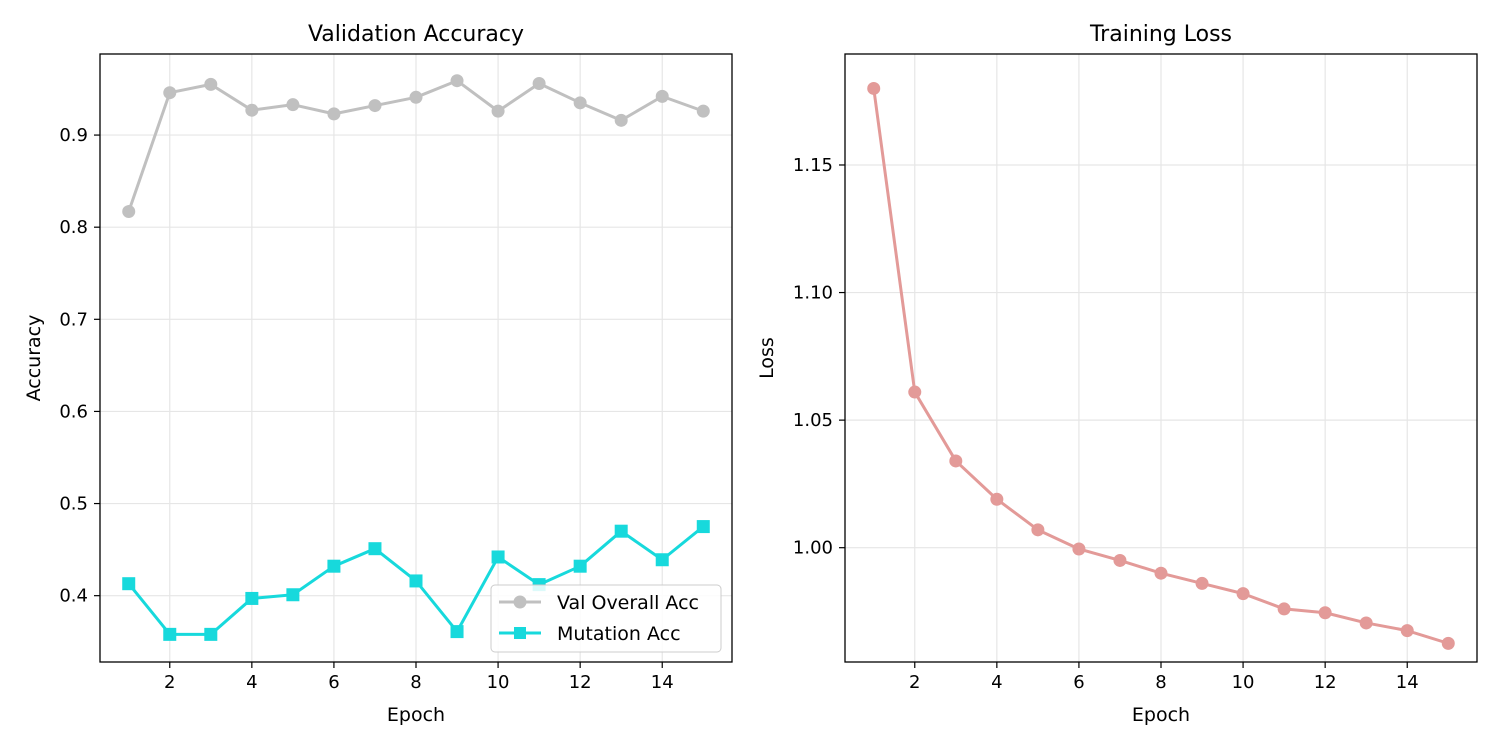 This screenshot has height=750, width=1500. Describe the element at coordinates (520, 633) in the screenshot. I see `legend-marker-mutation-acc` at that location.